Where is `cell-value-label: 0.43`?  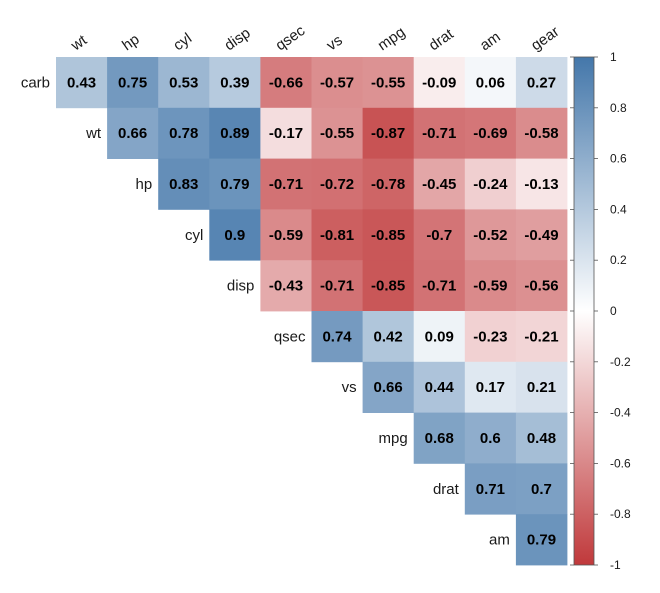 cell-value-label: 0.43 is located at coordinates (81, 82).